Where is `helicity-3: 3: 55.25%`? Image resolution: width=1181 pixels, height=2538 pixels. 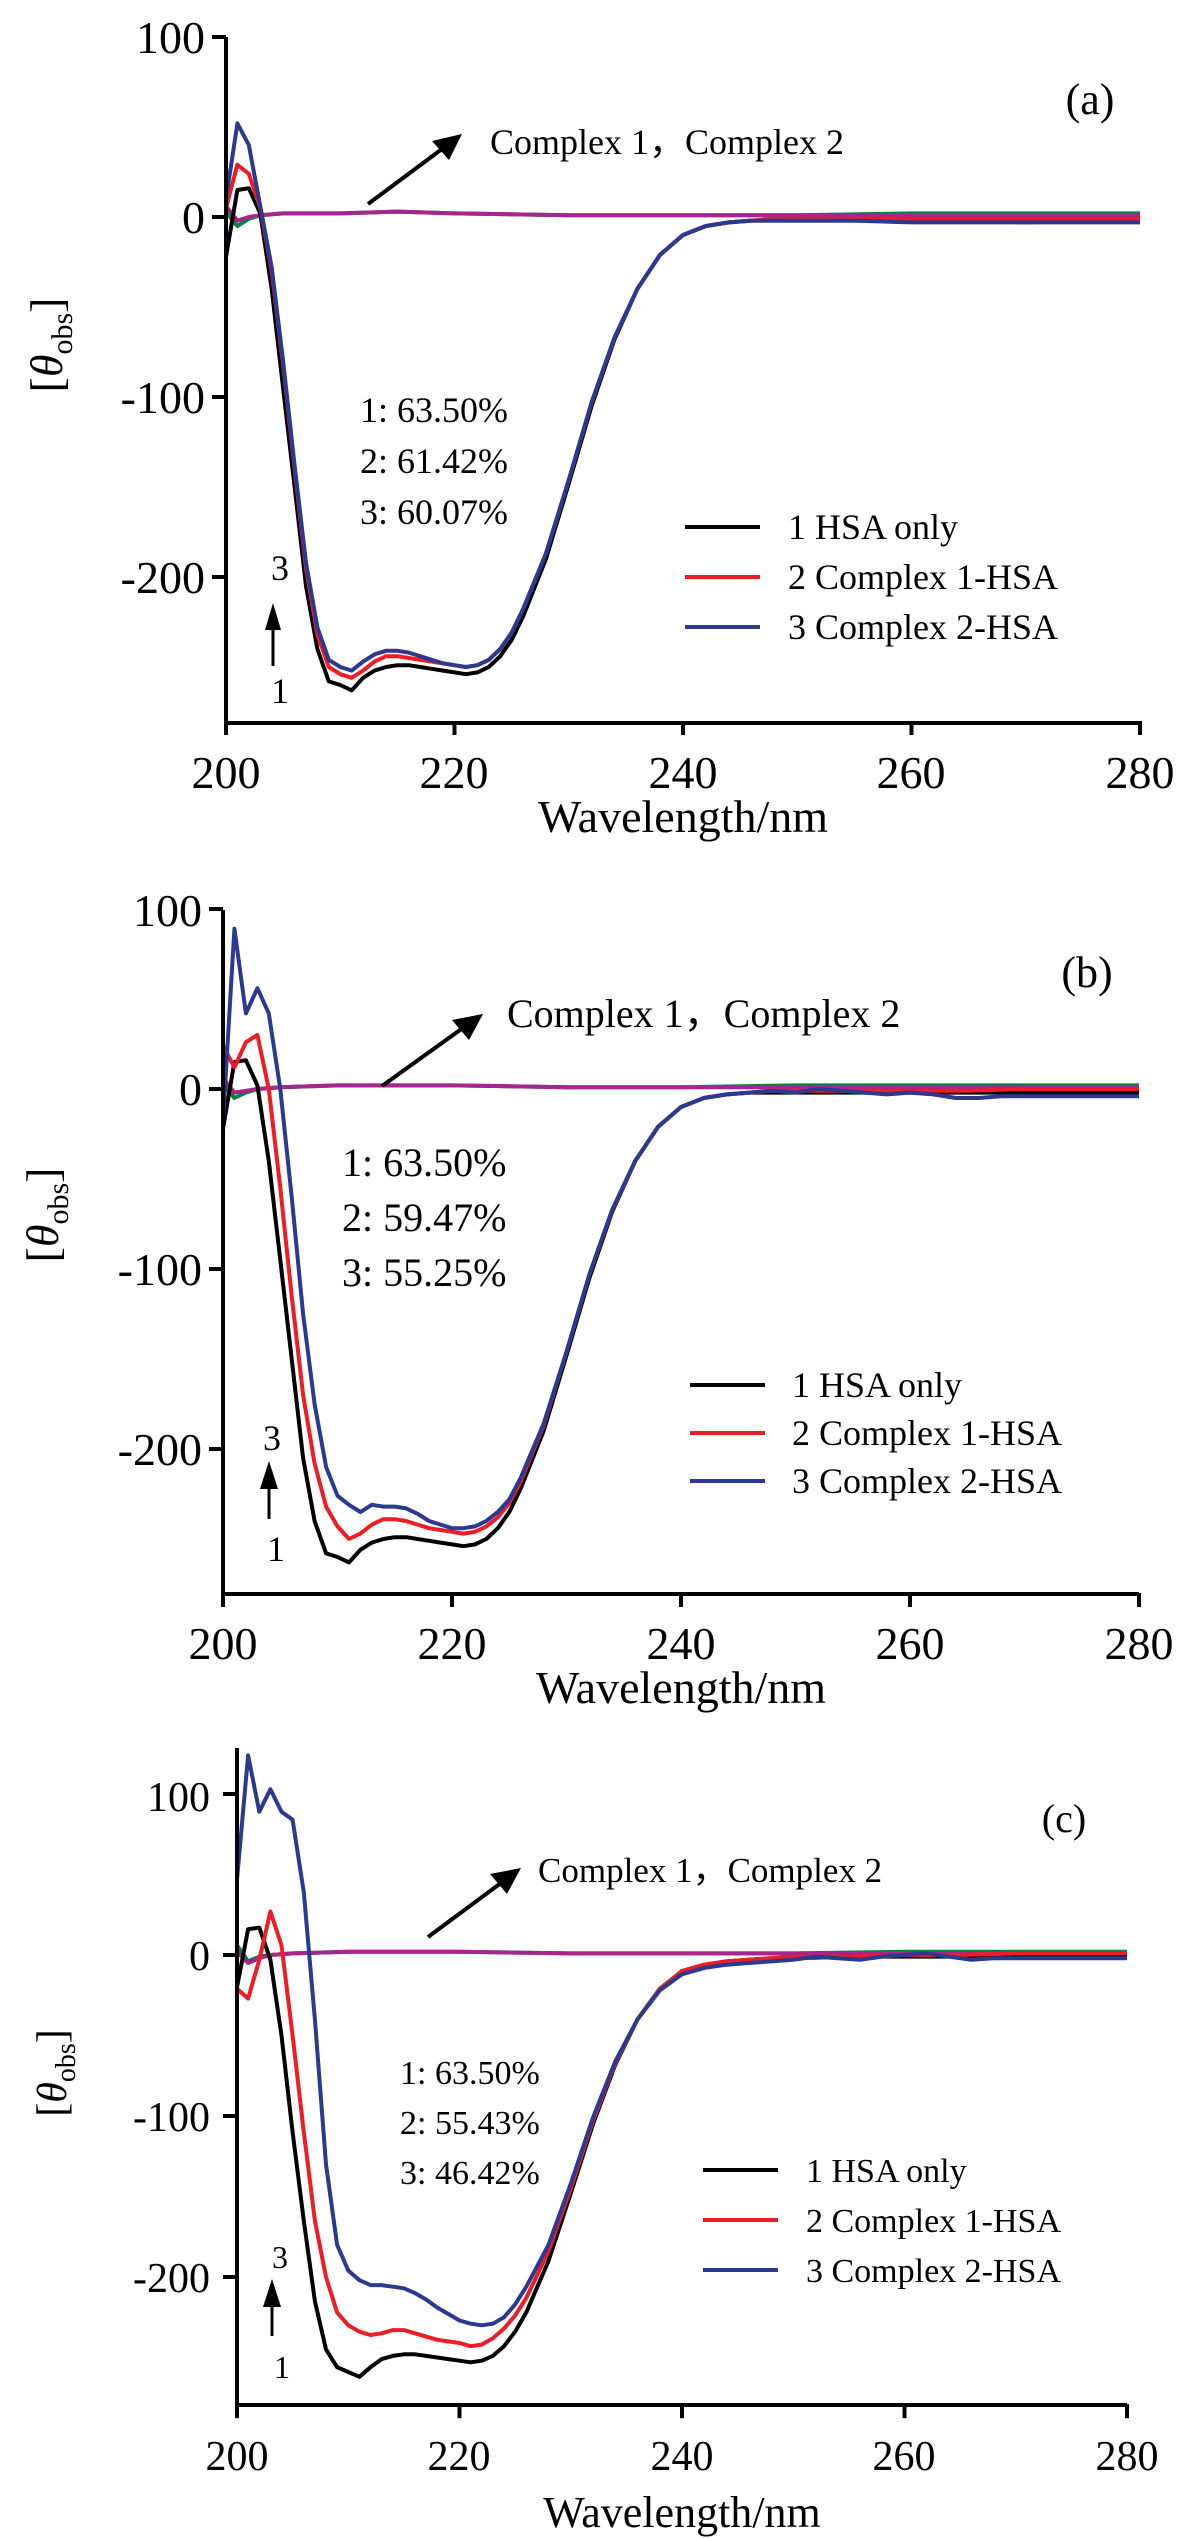 helicity-3: 3: 55.25% is located at coordinates (424, 1272).